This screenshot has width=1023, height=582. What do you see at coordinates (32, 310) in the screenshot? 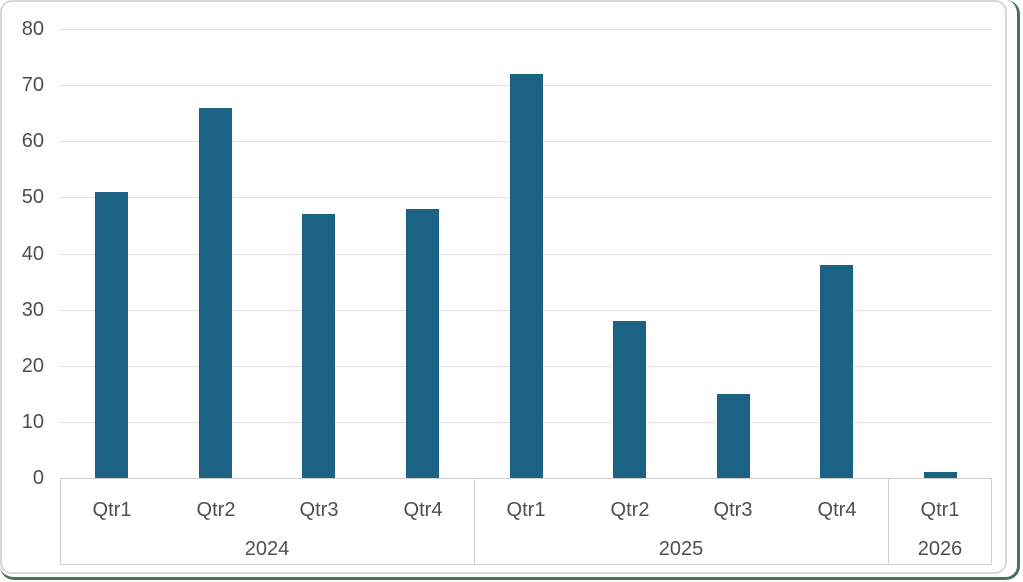
I see `y-axis-tick-label-30: 30` at bounding box center [32, 310].